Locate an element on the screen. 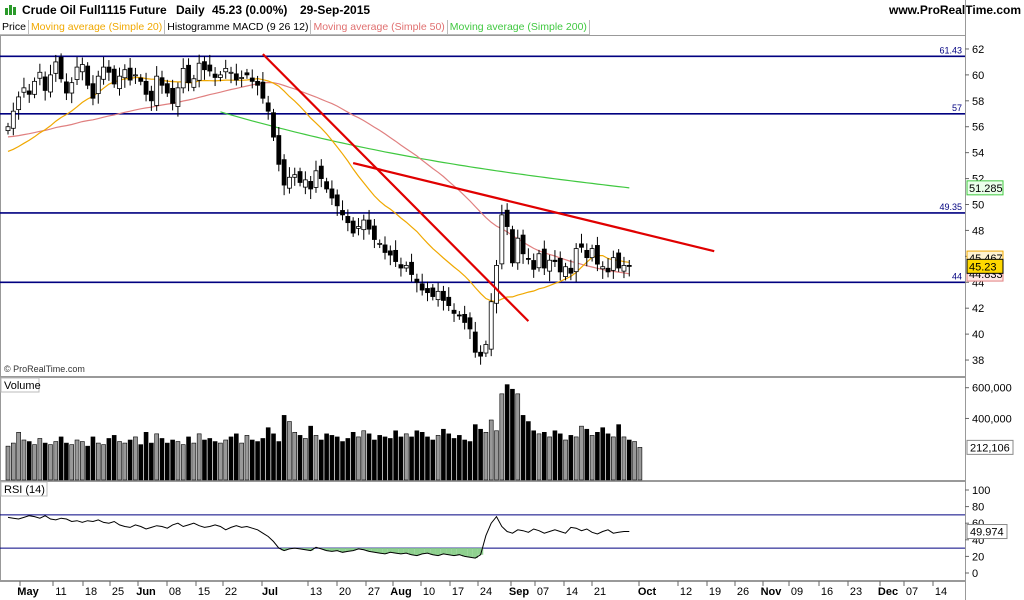 The height and width of the screenshot is (600, 1024). legend-item-1: Moving average (Simple 20) is located at coordinates (97, 27).